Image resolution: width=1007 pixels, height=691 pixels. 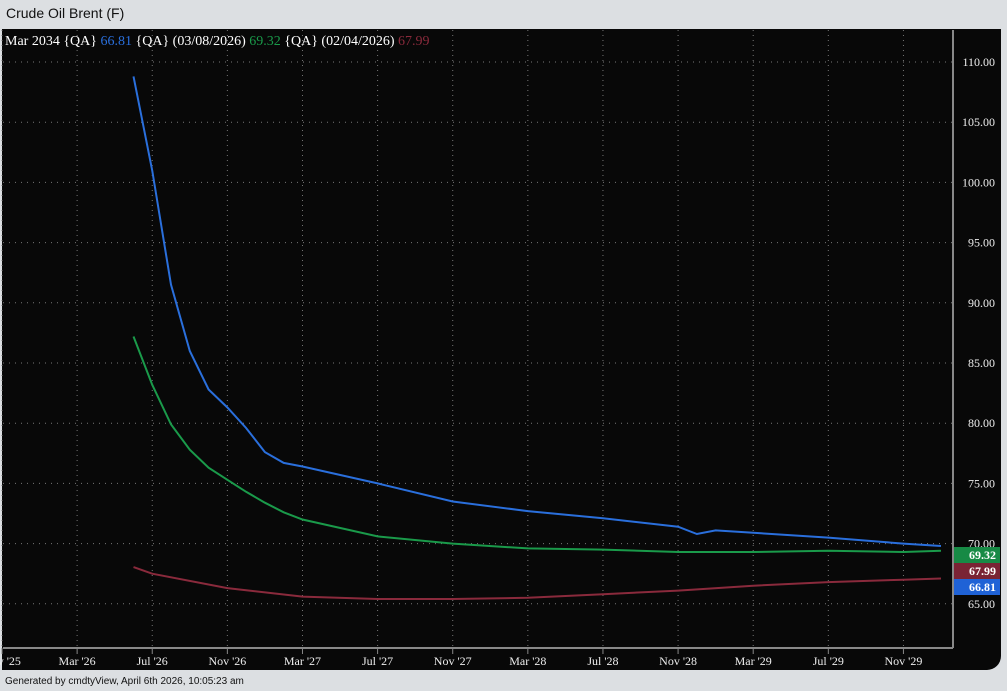 I want to click on legend-s1-label: {QA}, so click(x=80, y=41).